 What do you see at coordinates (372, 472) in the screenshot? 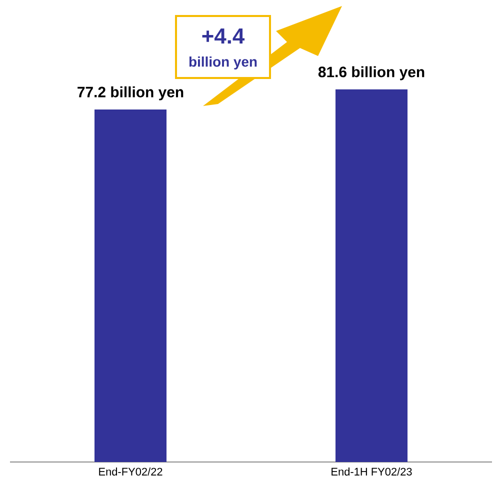
I see `x-tick-label: End-1H FY02/23` at bounding box center [372, 472].